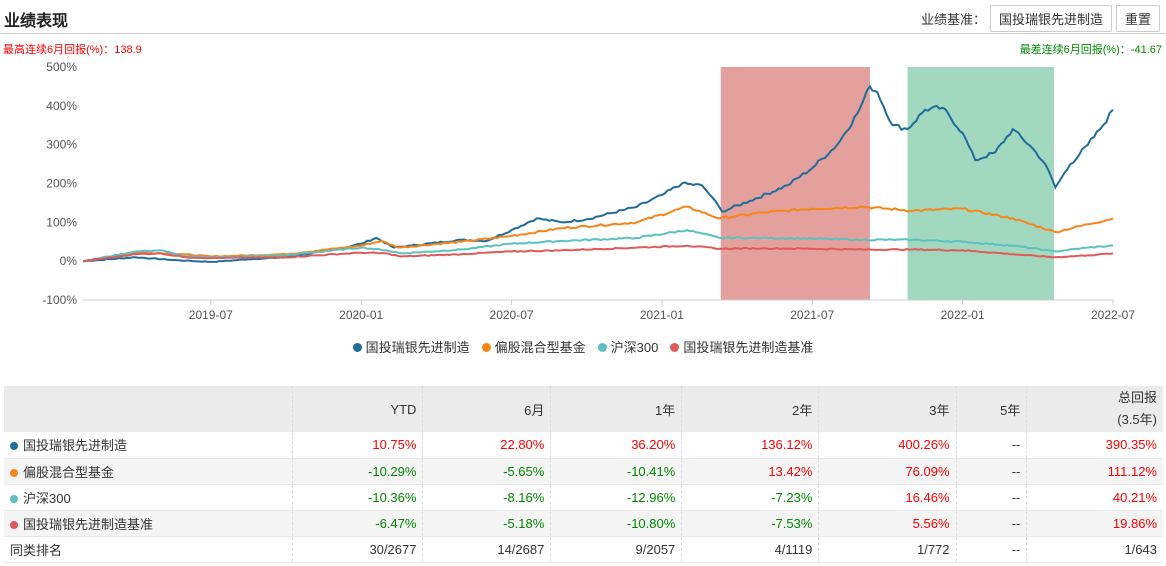 Image resolution: width=1166 pixels, height=566 pixels. I want to click on legend-label: 国投瑞银先进制造, so click(417, 347).